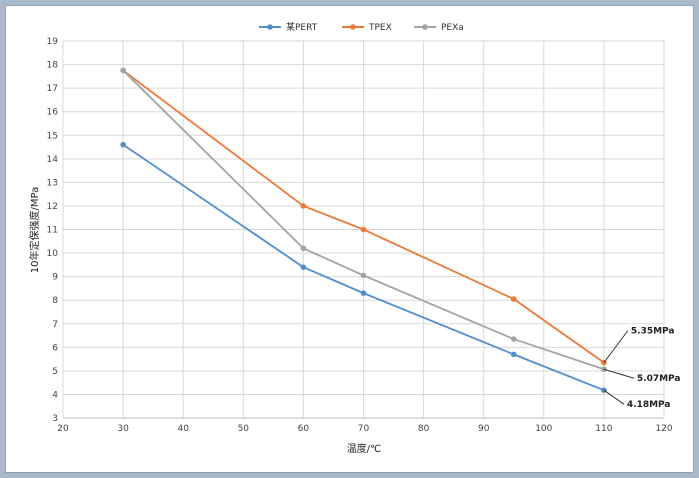 The width and height of the screenshot is (699, 478). I want to click on x-tick-label: 110, so click(603, 429).